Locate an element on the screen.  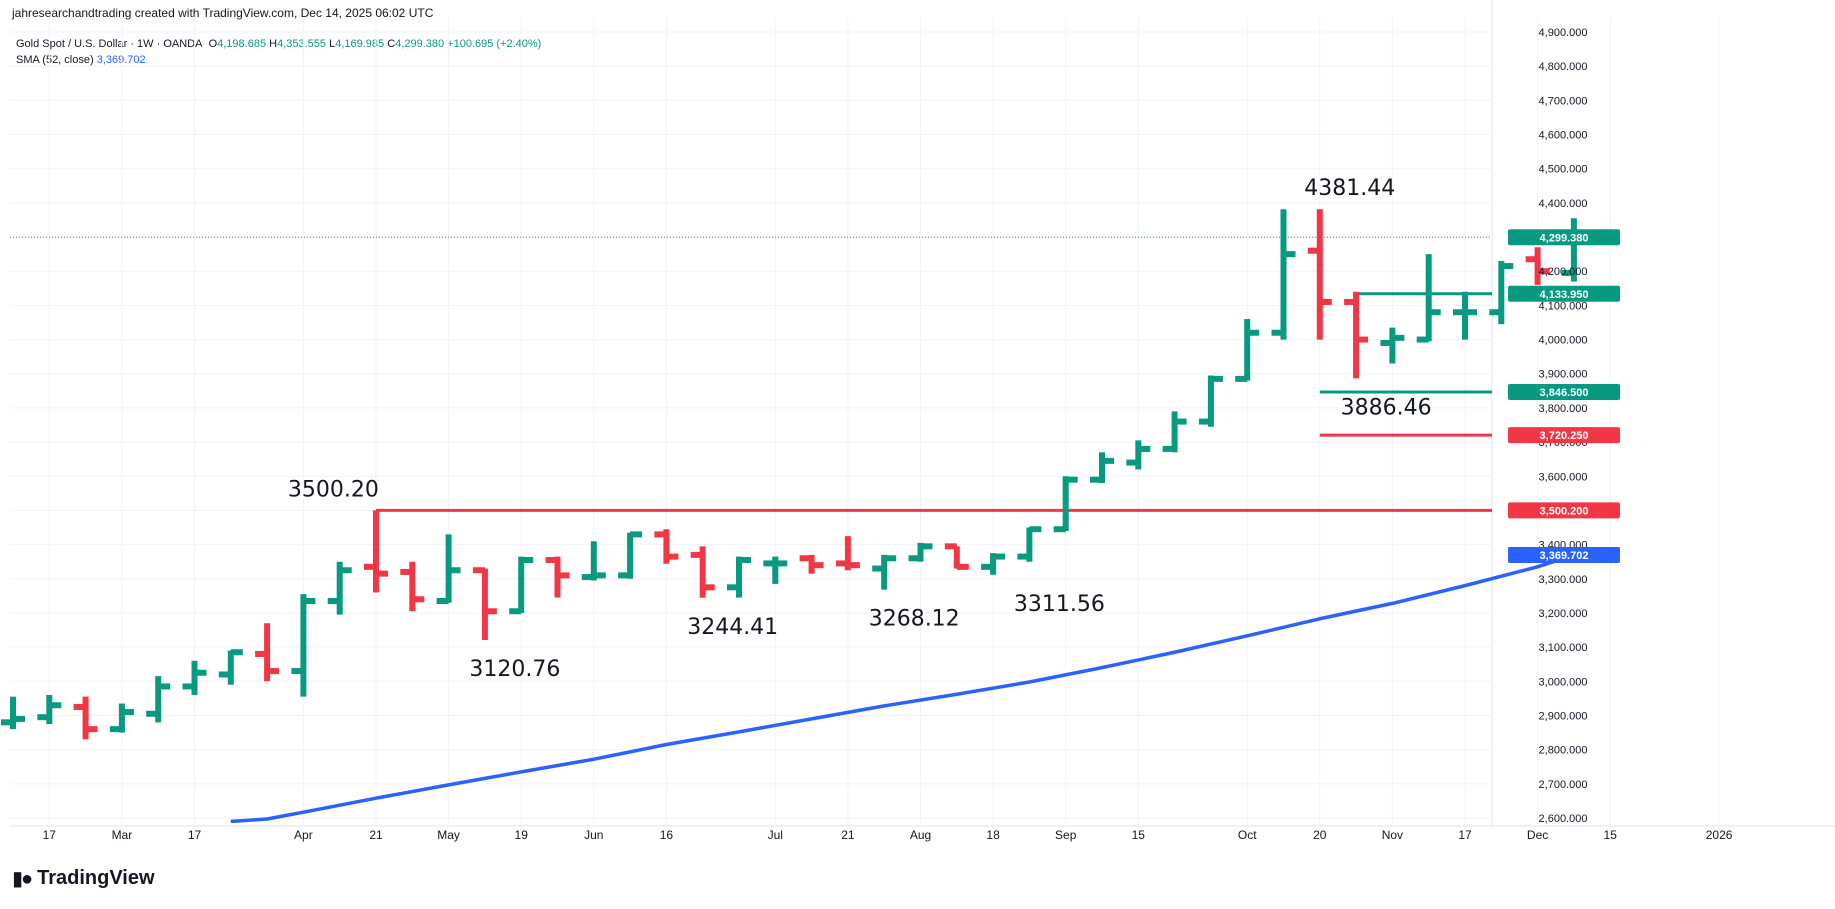
time-tick-label: Oct is located at coordinates (1247, 835).